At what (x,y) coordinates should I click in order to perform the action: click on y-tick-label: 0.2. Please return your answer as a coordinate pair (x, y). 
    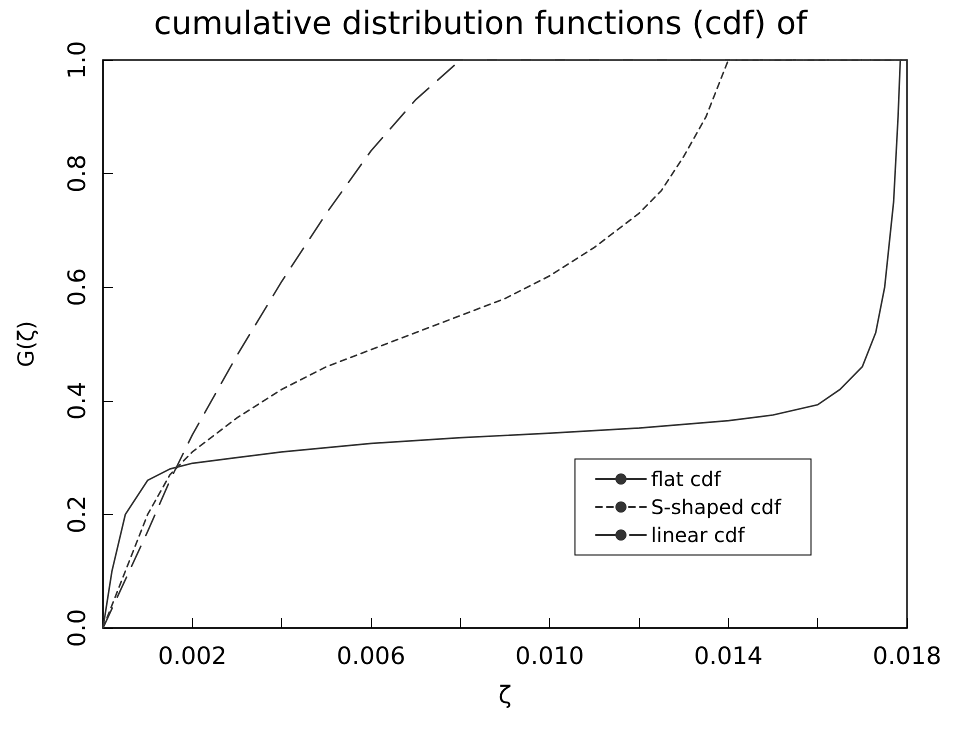
    Looking at the image, I should click on (77, 514).